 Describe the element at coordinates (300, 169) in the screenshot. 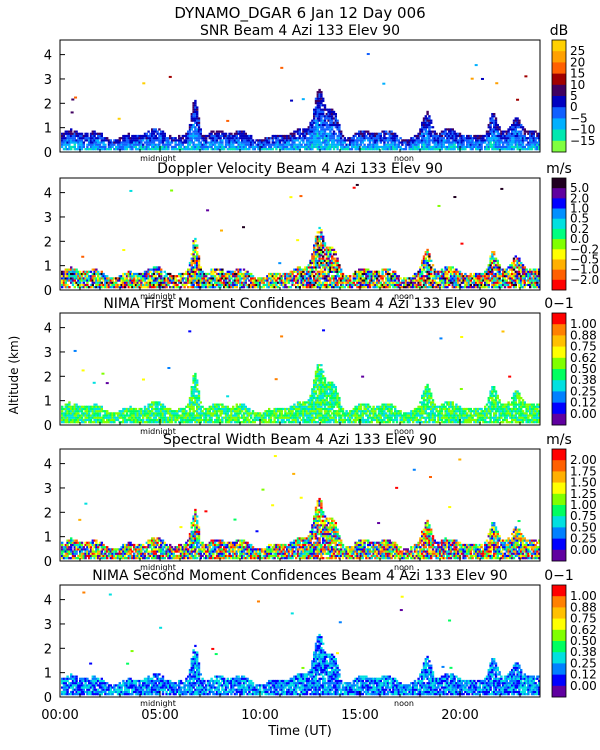

I see `panel-title: Doppler Velocity Beam 4 Azi 133 Elev 90` at that location.